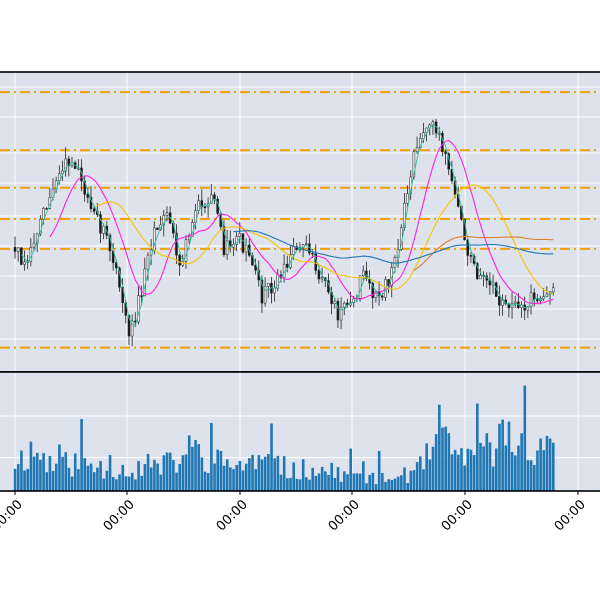 The height and width of the screenshot is (604, 600). I want to click on moving-average-line, so click(483, 253).